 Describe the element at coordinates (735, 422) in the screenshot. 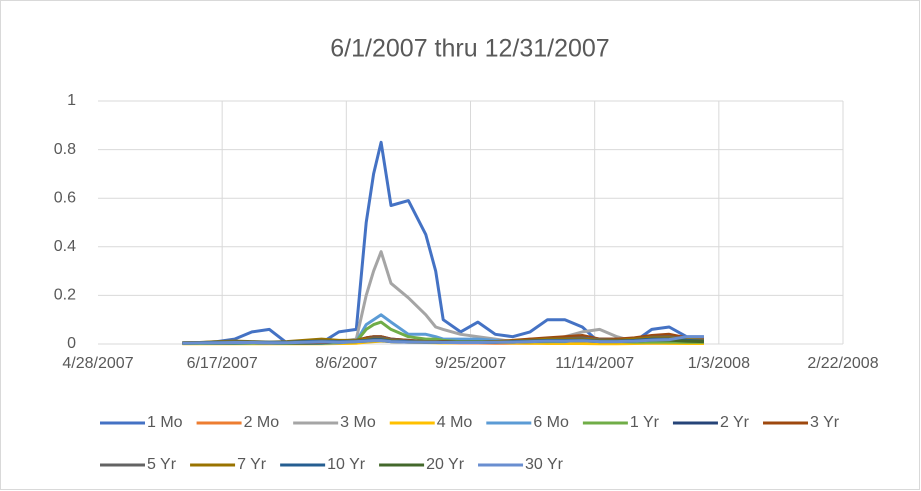

I see `legend-label: 2 Yr` at that location.